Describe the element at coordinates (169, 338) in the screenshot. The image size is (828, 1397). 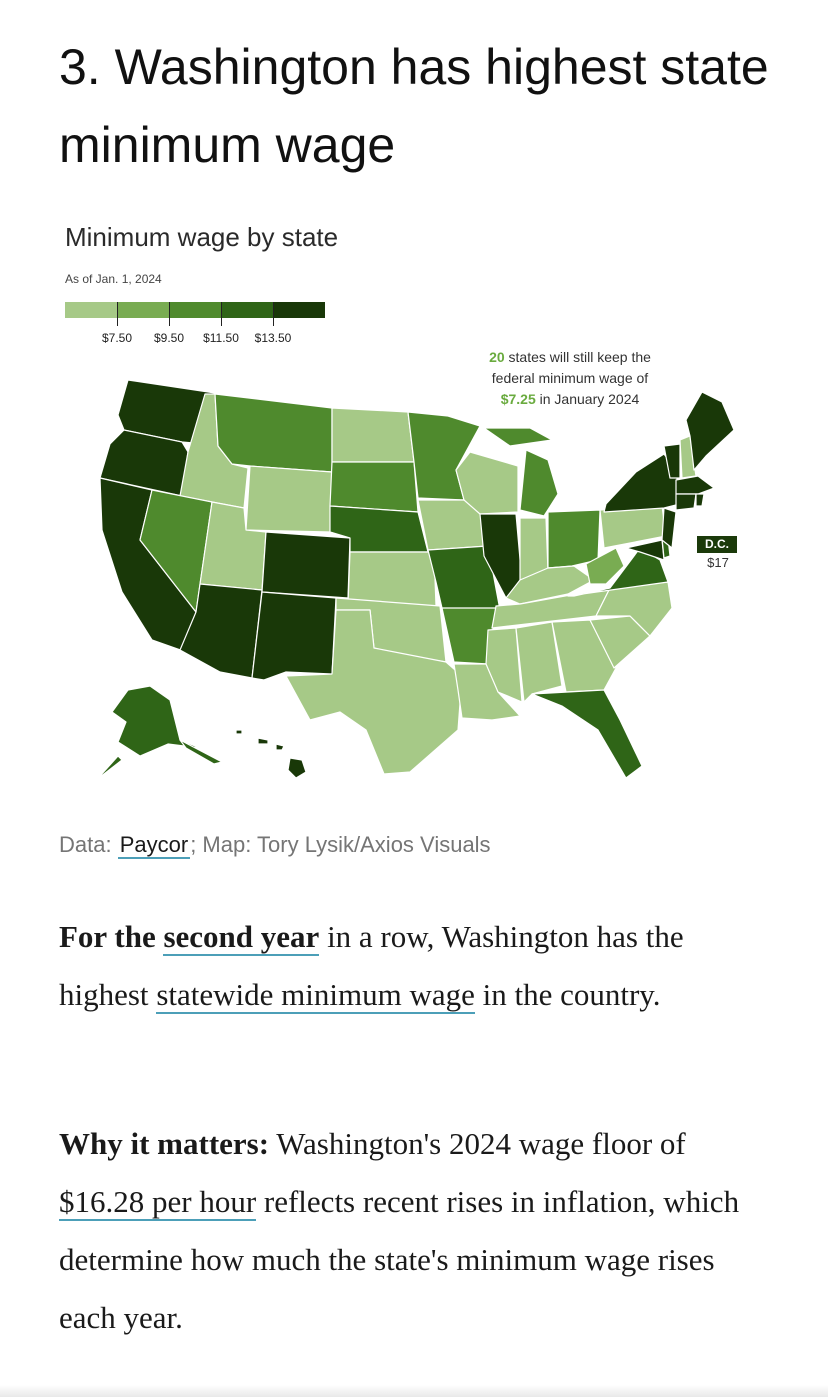
I see `legend-label: $9.50` at that location.